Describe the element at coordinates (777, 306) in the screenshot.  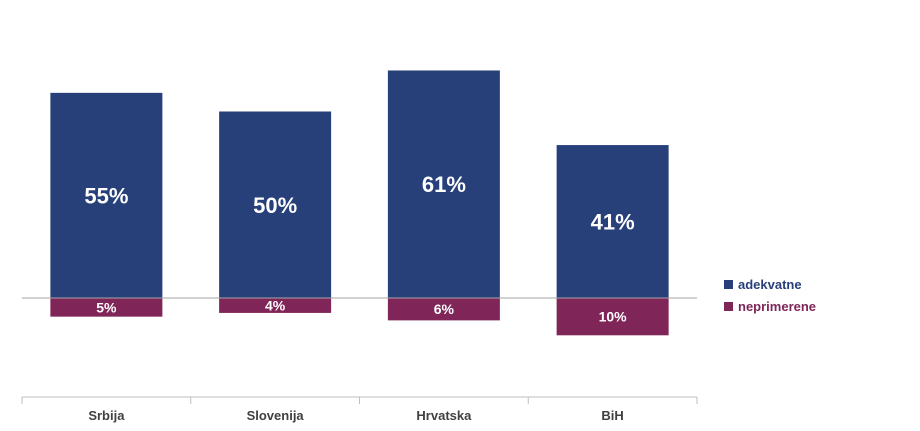
I see `legend-label-neprimerene: neprimerene` at that location.